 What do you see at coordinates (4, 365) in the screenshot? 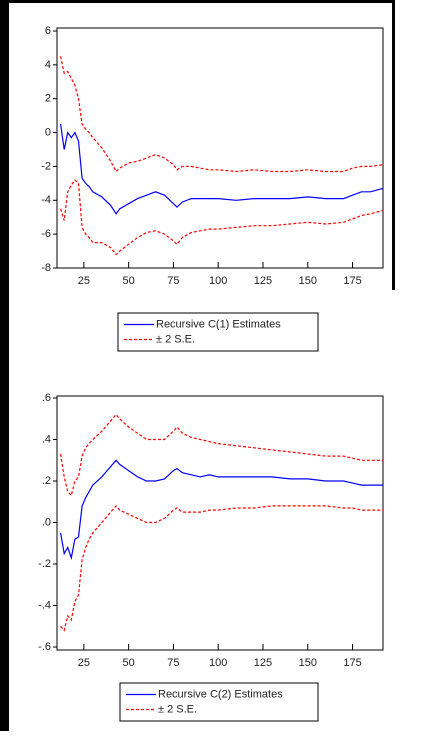
I see `left-frame` at bounding box center [4, 365].